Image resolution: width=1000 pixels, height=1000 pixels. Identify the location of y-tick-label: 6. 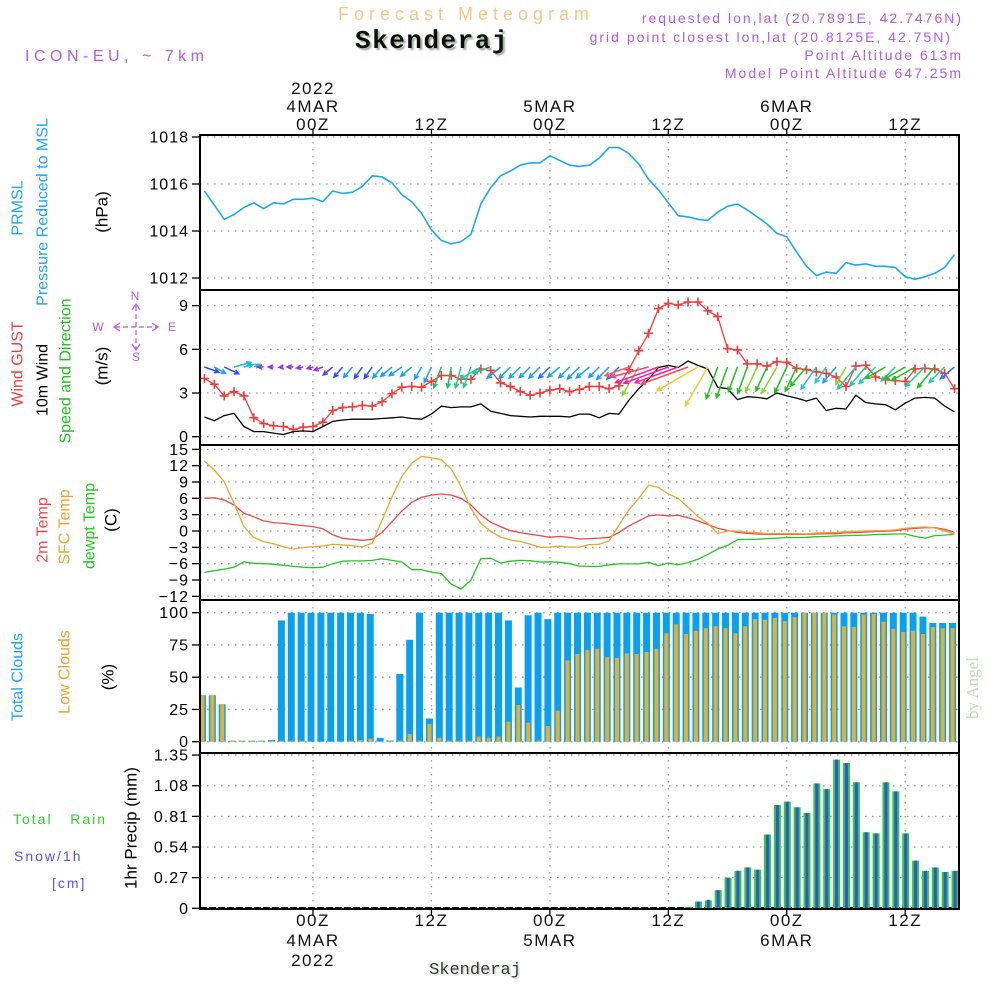
(184, 499).